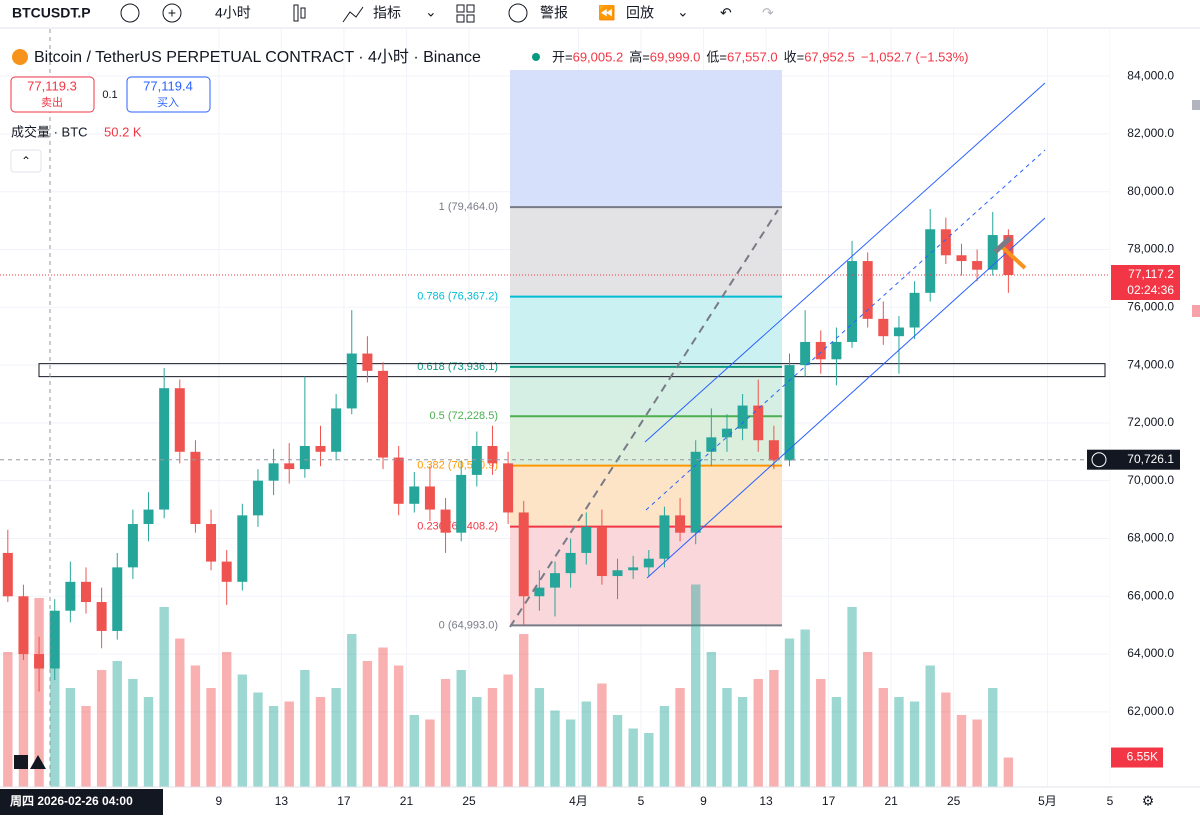 The height and width of the screenshot is (822, 1200). I want to click on collapse-button, so click(26, 161).